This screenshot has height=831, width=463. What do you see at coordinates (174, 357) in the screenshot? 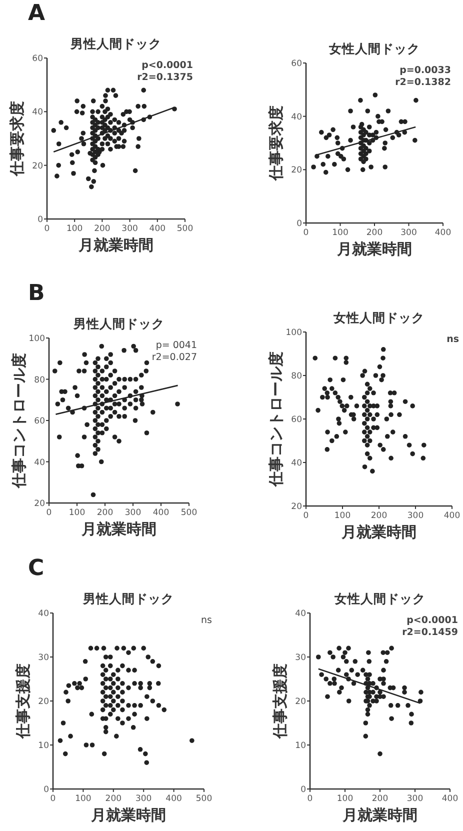
I see `annotation: r2=0.027` at bounding box center [174, 357].